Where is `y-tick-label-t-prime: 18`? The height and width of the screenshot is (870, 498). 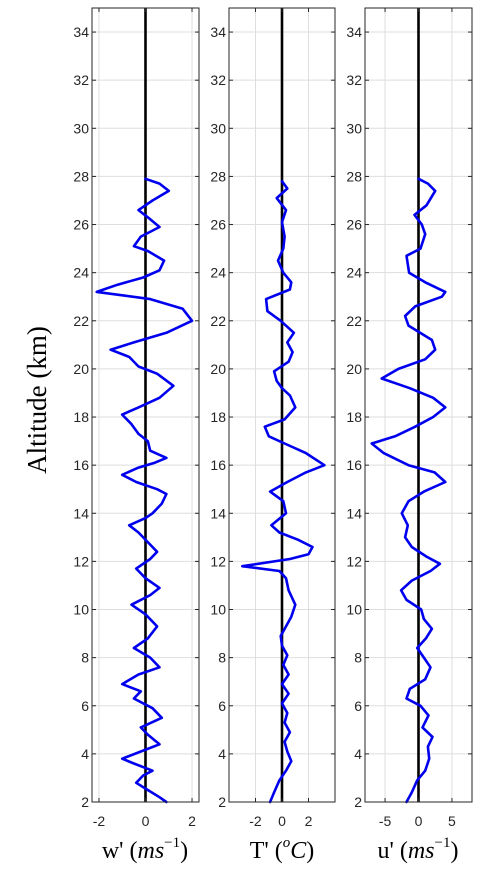 y-tick-label-t-prime: 18 is located at coordinates (218, 417).